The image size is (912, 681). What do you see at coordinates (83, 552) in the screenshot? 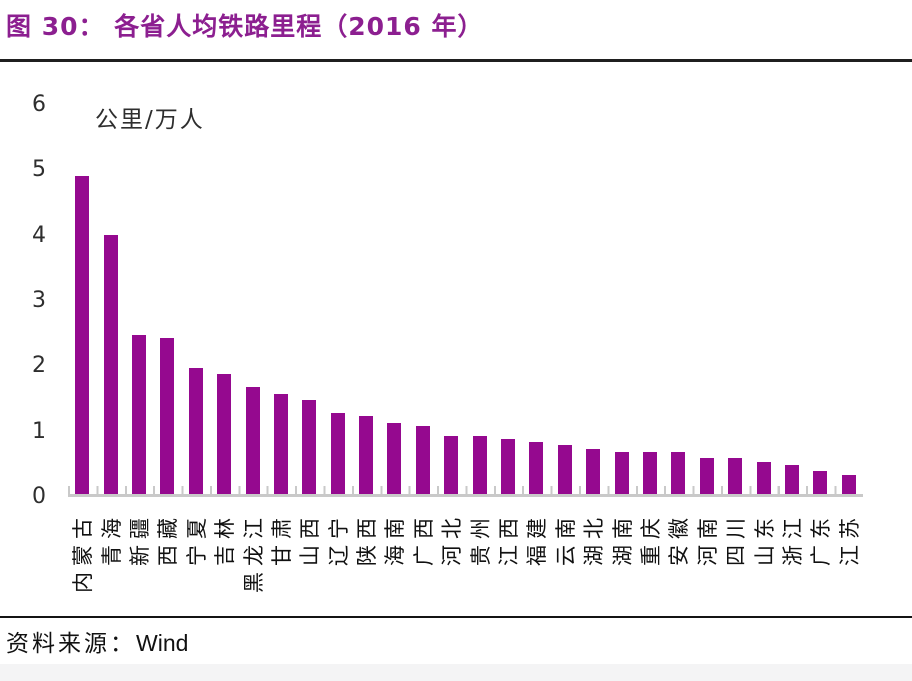
I see `x-axis-label-内蒙古: 内蒙古` at bounding box center [83, 552].